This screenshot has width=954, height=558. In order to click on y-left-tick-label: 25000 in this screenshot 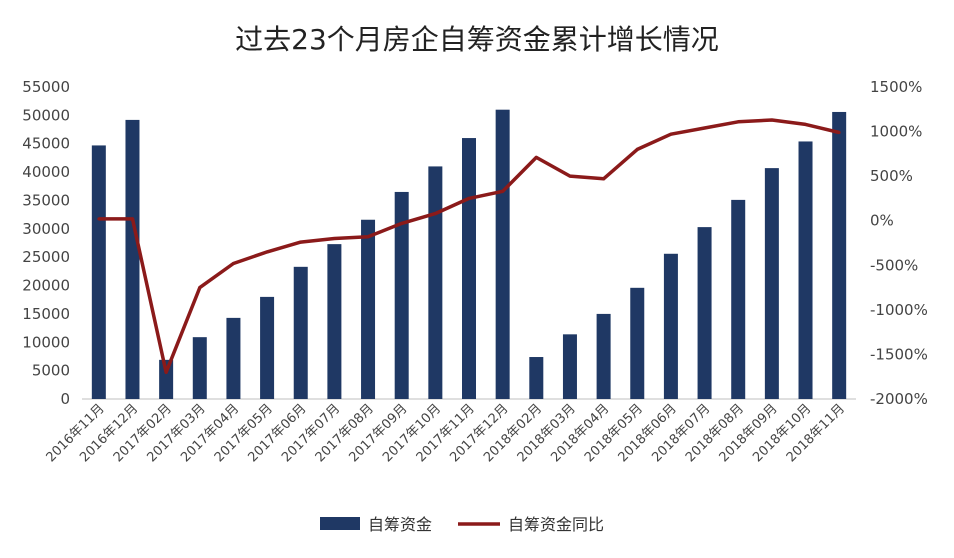, I will do `click(46, 257)`.